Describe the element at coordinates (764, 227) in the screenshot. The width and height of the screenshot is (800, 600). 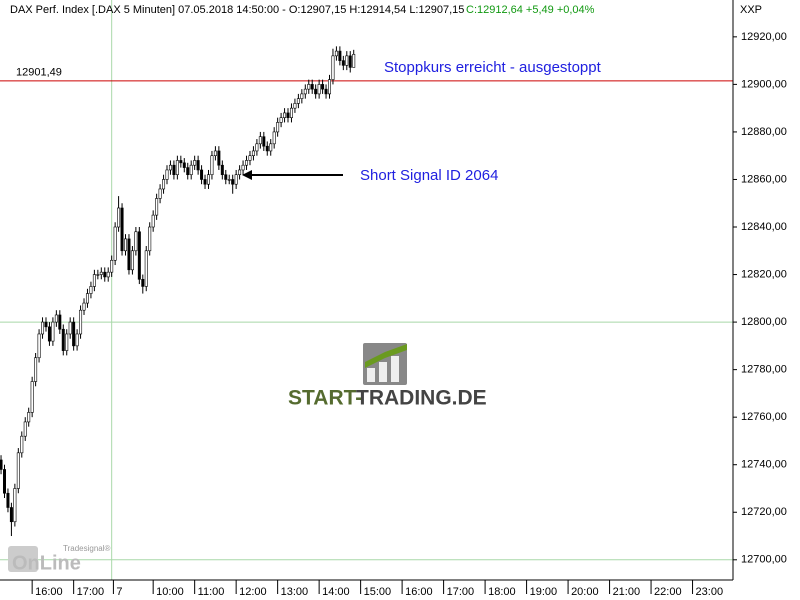
I see `y-tick-label: 12840,00` at that location.